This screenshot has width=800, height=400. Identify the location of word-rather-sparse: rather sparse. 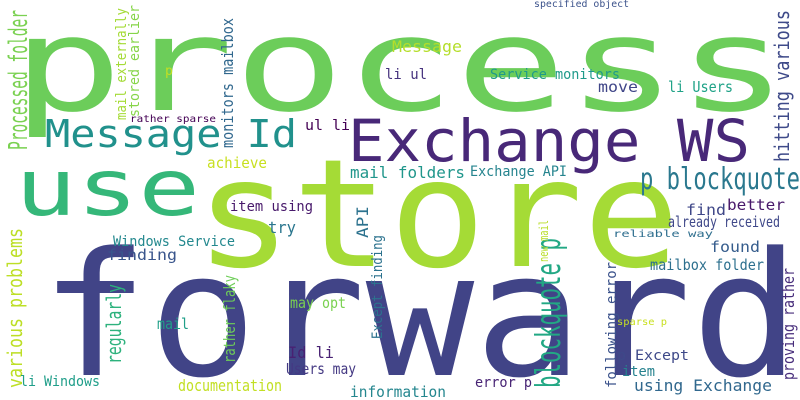
(173, 119).